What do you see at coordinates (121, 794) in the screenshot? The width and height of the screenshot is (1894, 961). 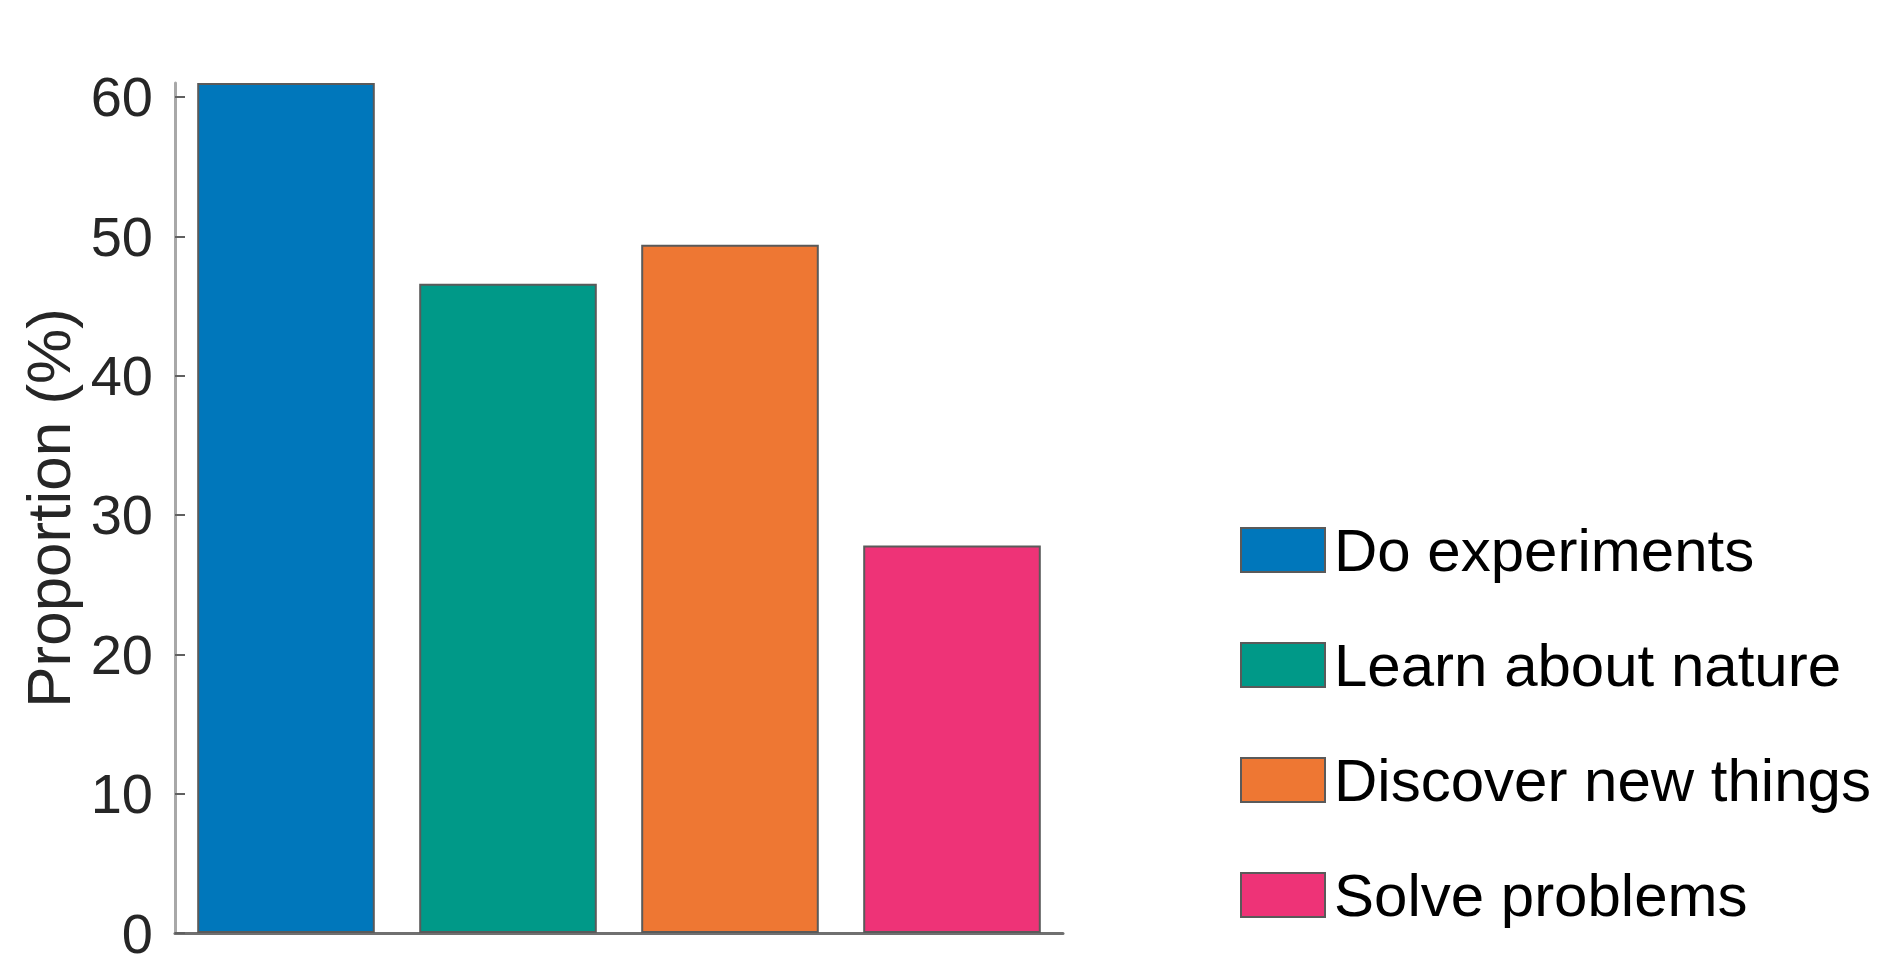 I see `y-tick-label: 10` at bounding box center [121, 794].